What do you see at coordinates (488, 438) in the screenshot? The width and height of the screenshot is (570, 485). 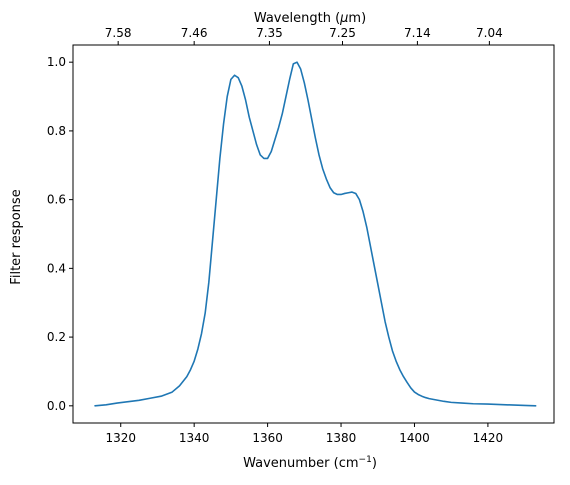 I see `x-tick-label: 1420` at bounding box center [488, 438].